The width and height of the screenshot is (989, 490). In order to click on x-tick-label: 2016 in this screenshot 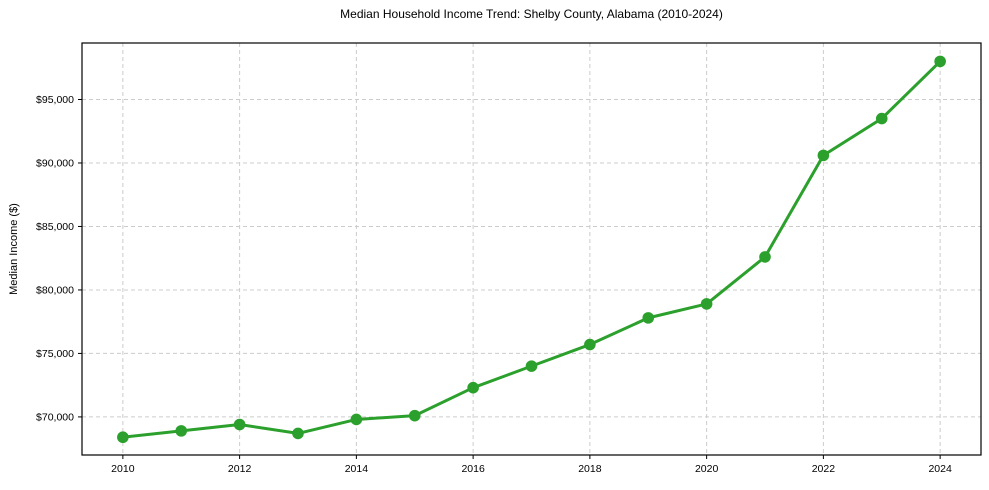, I will do `click(473, 469)`.